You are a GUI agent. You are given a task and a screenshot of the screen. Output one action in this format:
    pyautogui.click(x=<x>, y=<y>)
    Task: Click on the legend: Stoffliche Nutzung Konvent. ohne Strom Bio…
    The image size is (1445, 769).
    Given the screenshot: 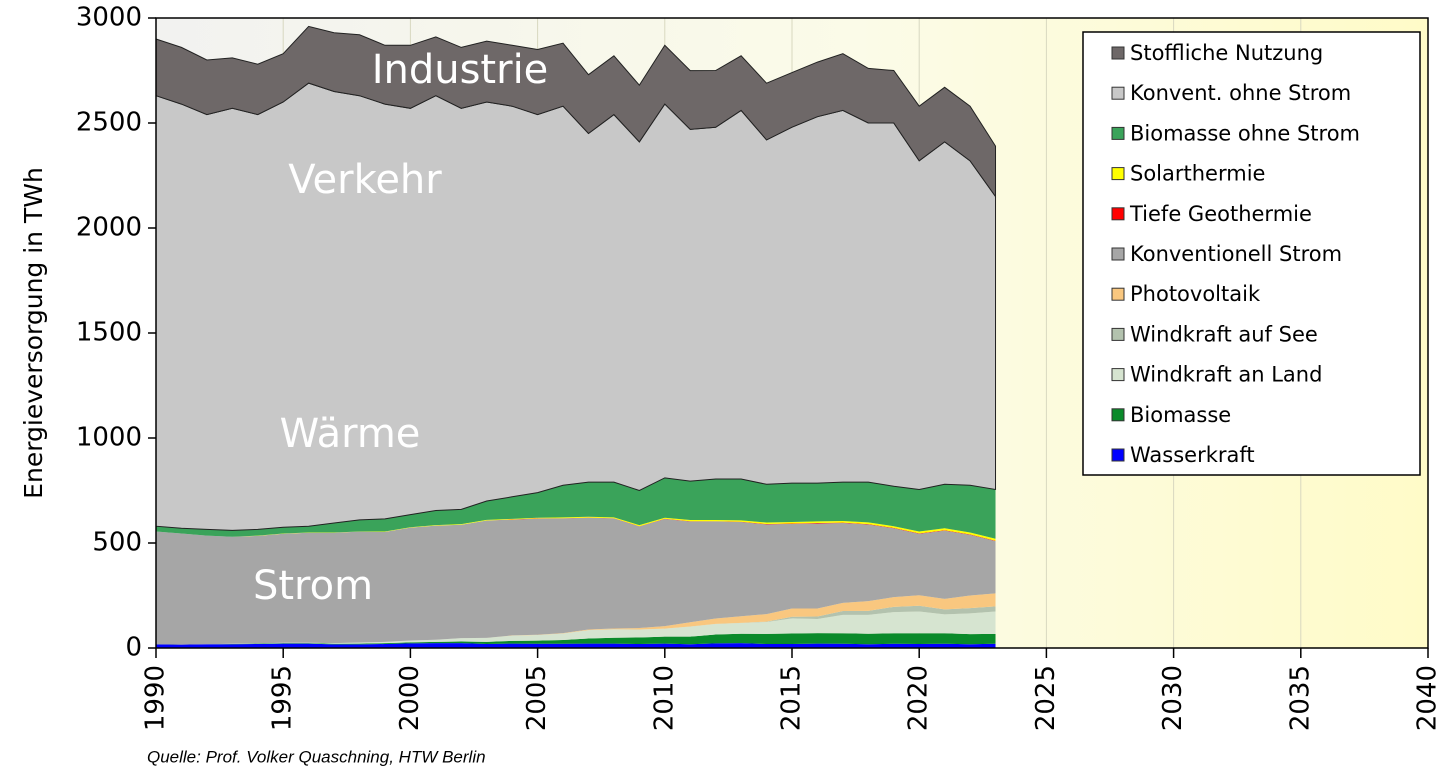 What is the action you would take?
    pyautogui.click(x=1251, y=253)
    